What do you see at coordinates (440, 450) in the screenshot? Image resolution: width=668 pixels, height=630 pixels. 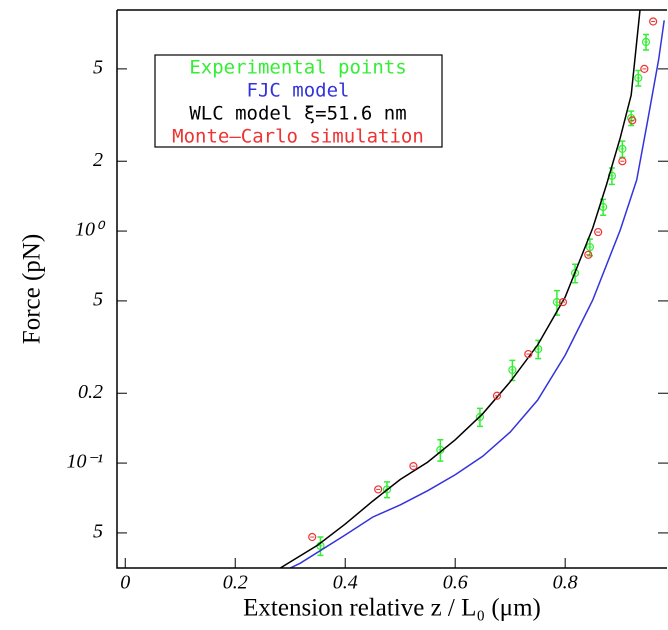 I see `error-bar` at bounding box center [440, 450].